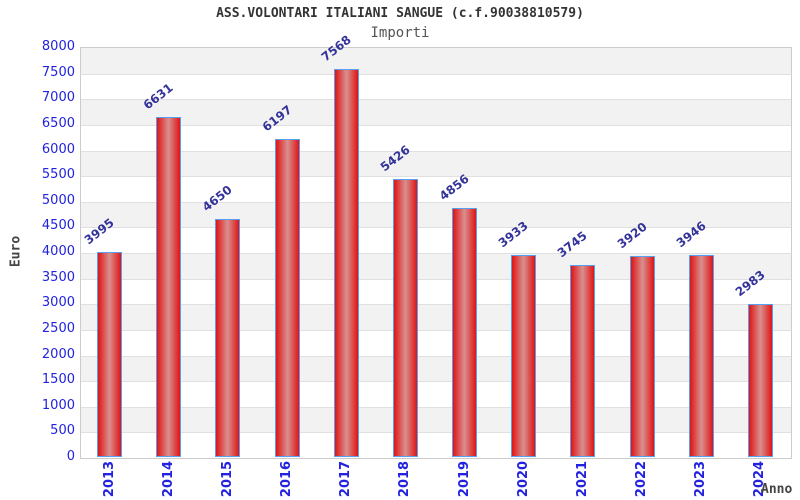 This screenshot has width=800, height=500. What do you see at coordinates (58, 200) in the screenshot?
I see `y-tick-label: 5000` at bounding box center [58, 200].